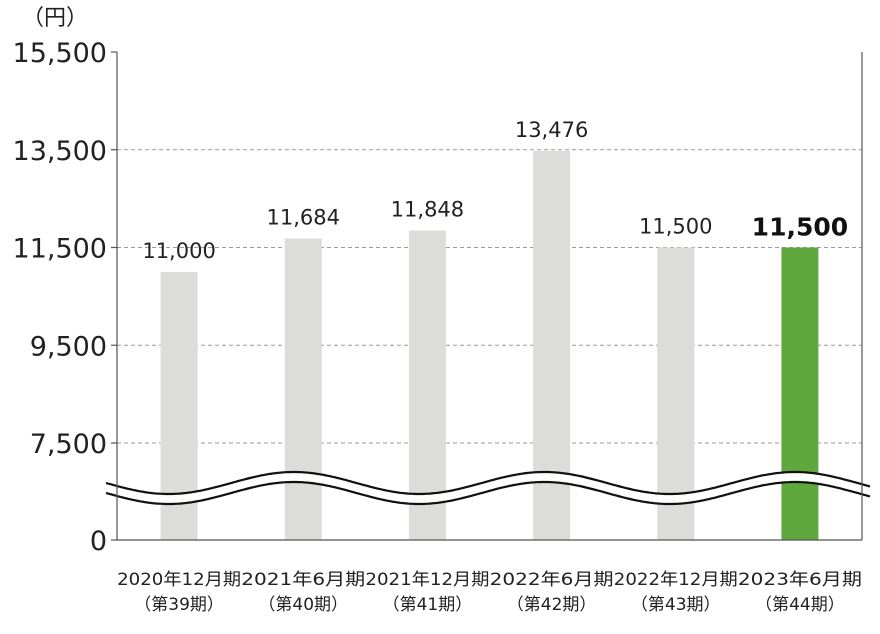 This screenshot has width=880, height=634. What do you see at coordinates (552, 605) in the screenshot?
I see `category-sublabel: （第42期）` at bounding box center [552, 605].